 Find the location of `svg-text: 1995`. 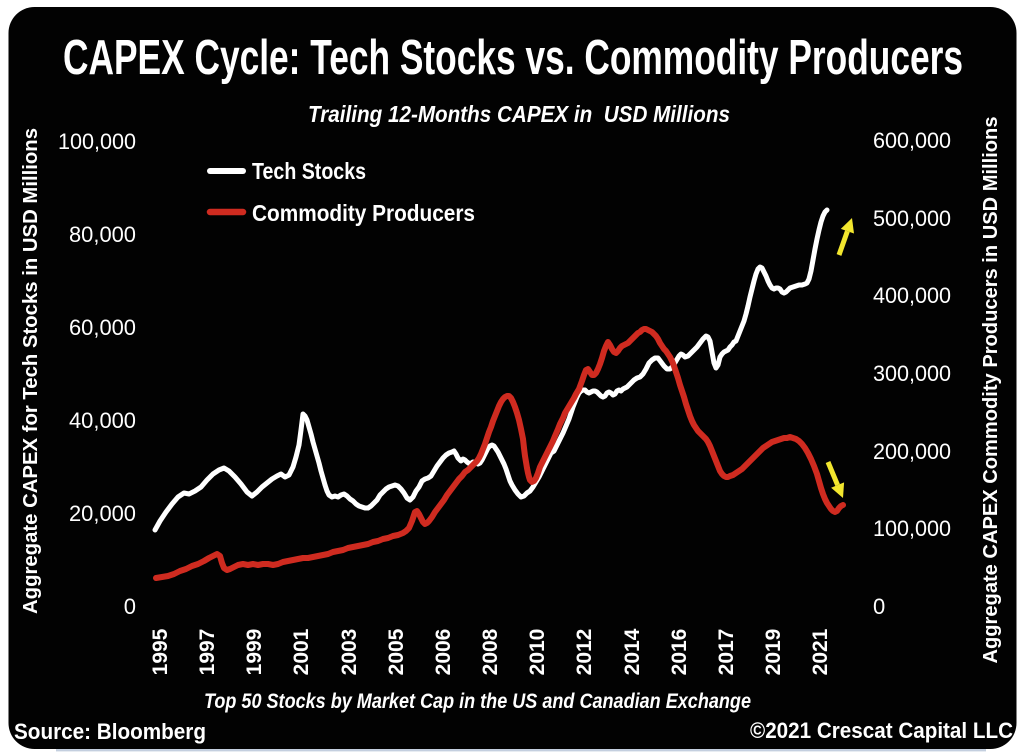

svg-text: 1995 is located at coordinates (160, 651).